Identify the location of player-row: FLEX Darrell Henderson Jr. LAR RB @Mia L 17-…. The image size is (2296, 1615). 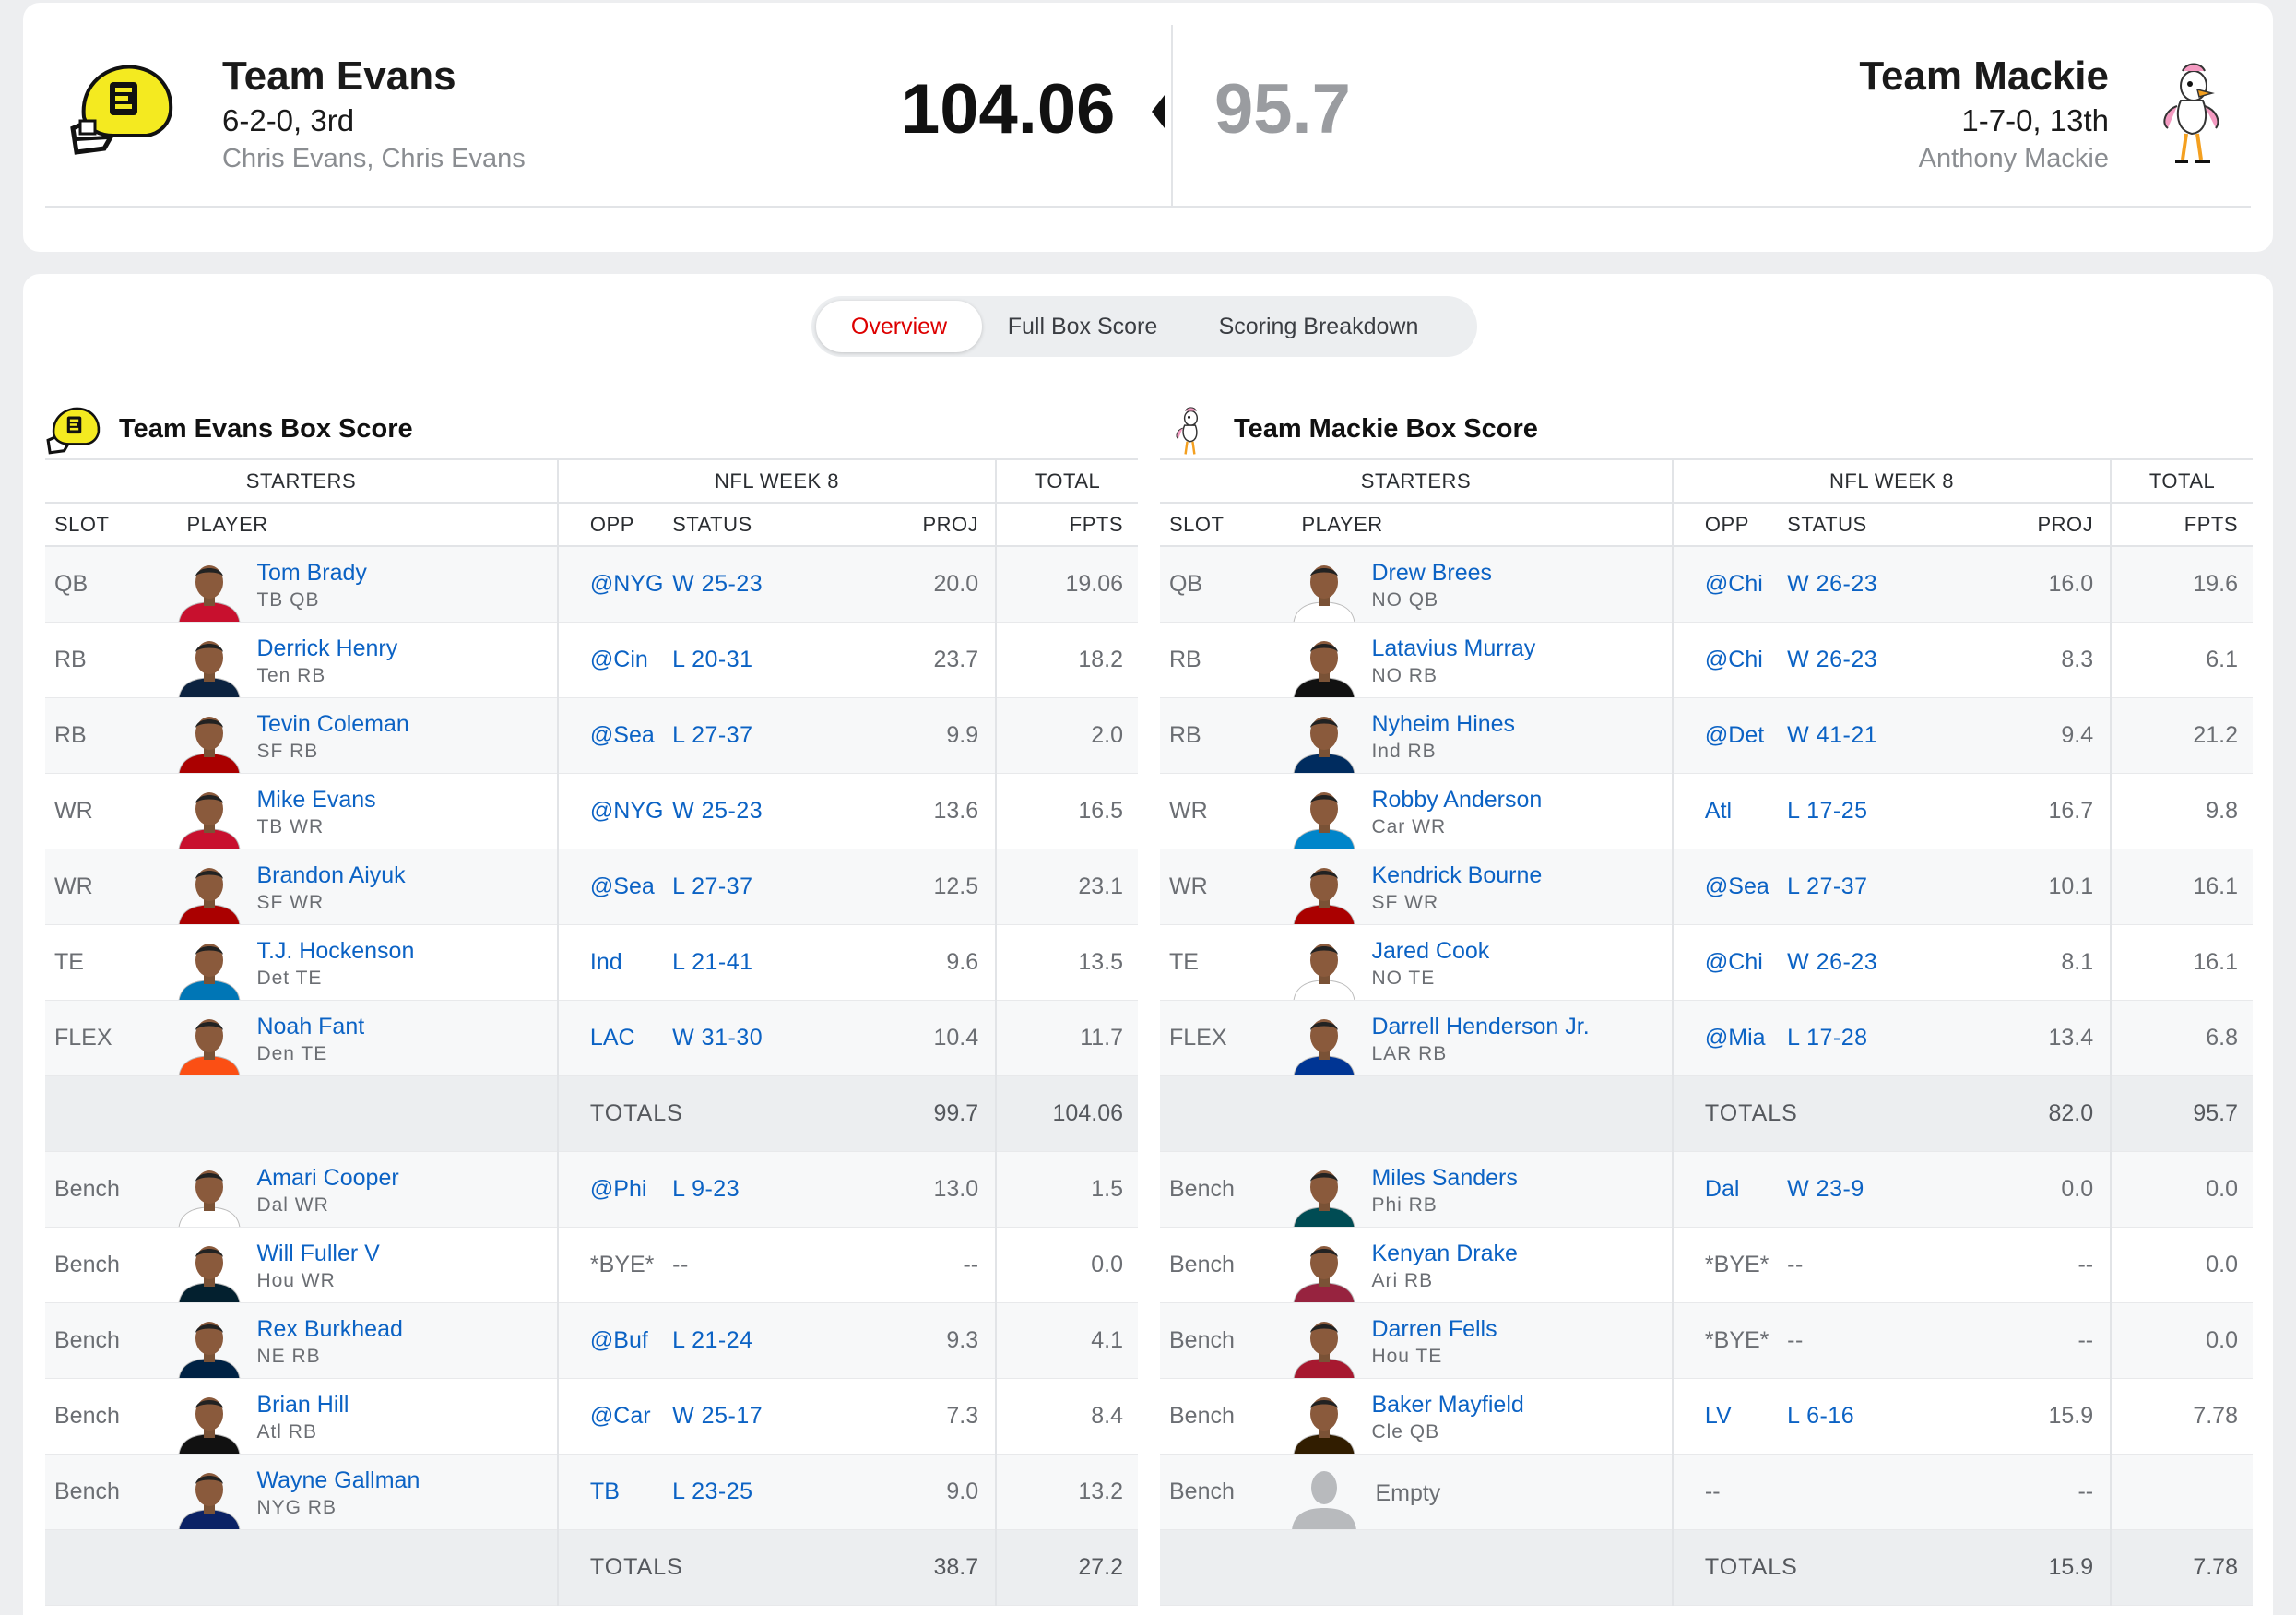
(1706, 1038).